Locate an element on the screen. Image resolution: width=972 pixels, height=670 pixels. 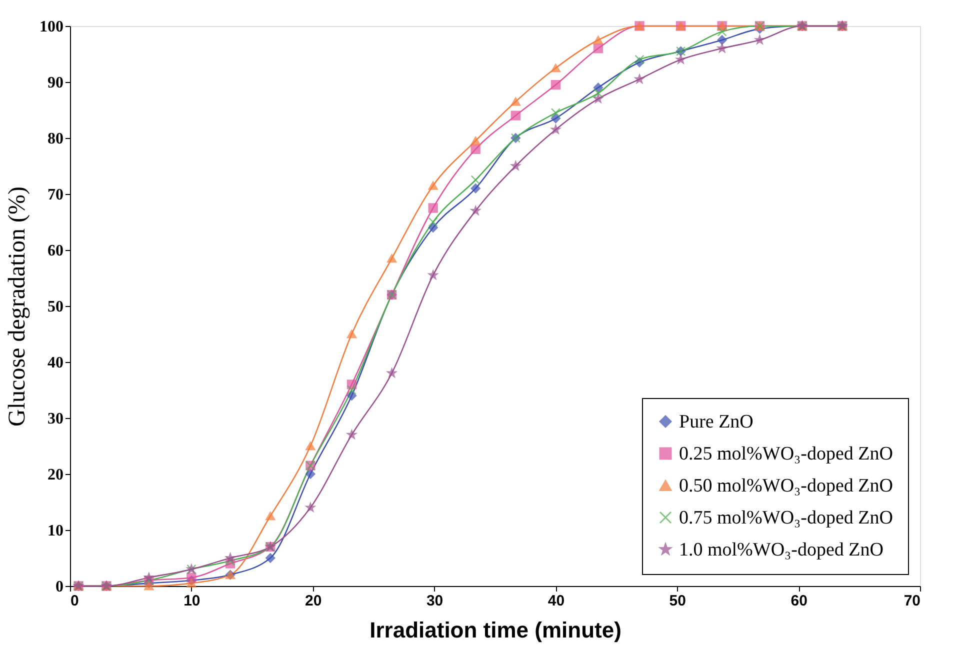
y-tick-label: 60 is located at coordinates (56, 251).